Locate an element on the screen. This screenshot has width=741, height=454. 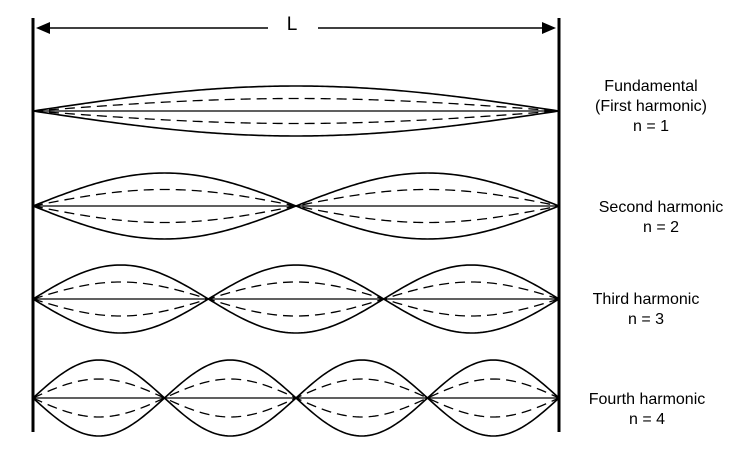
harmonic-name-line: Third harmonic is located at coordinates (646, 299).